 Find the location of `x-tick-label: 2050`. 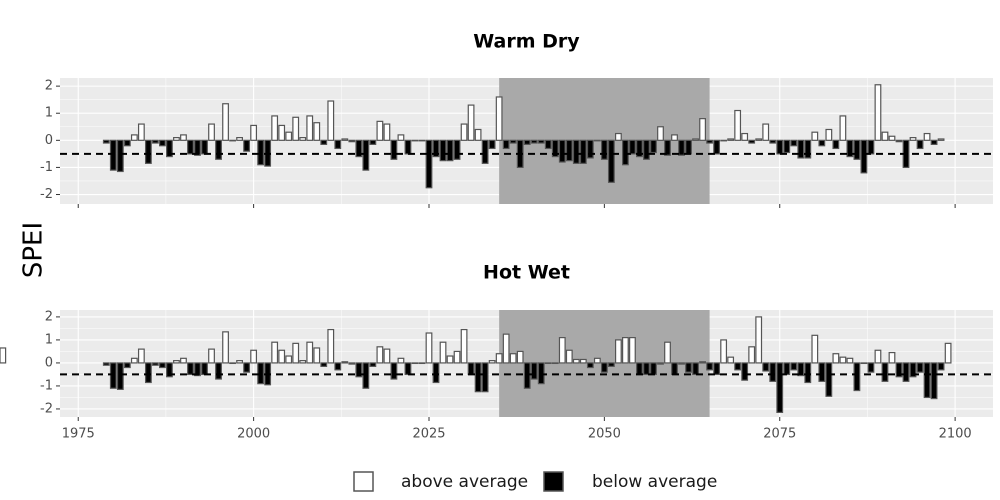

x-tick-label: 2050 is located at coordinates (604, 434).